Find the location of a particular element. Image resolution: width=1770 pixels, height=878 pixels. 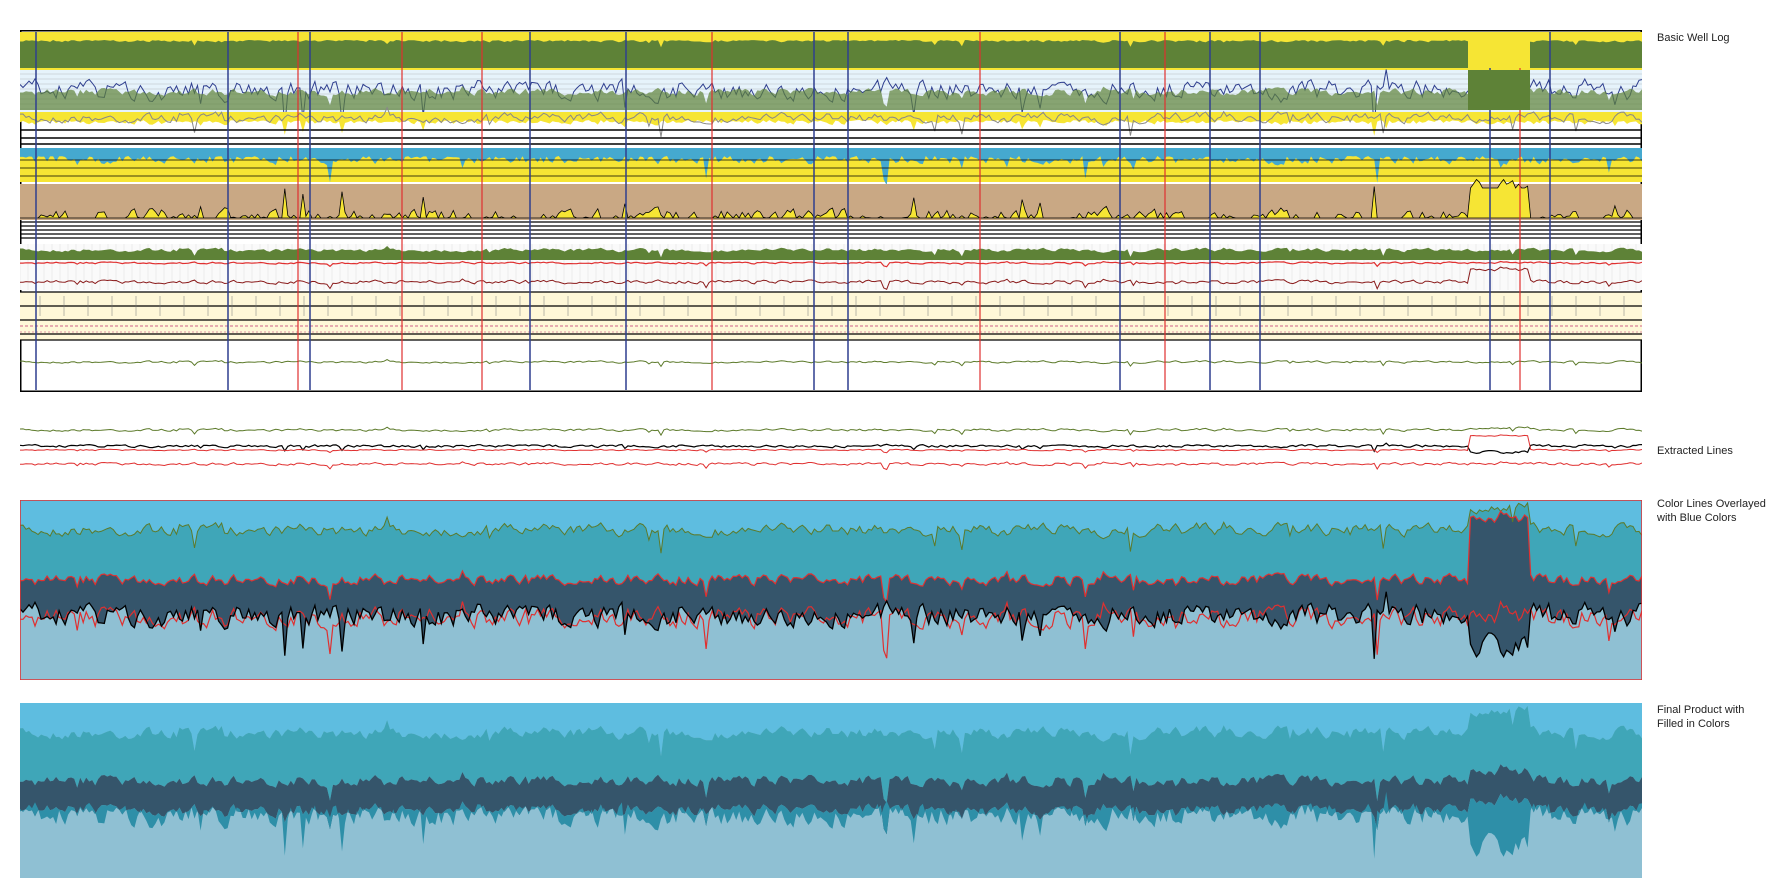

extracted-lines-panel is located at coordinates (831, 448).